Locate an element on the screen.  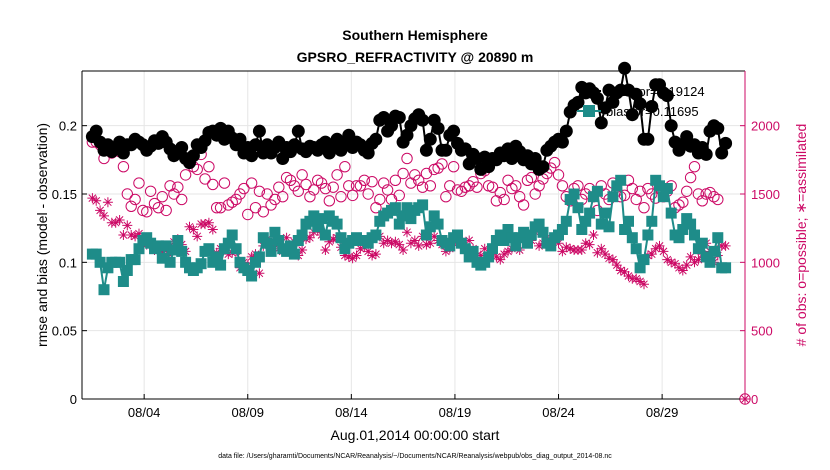
right-y-tick-label: 1500 is located at coordinates (765, 194).